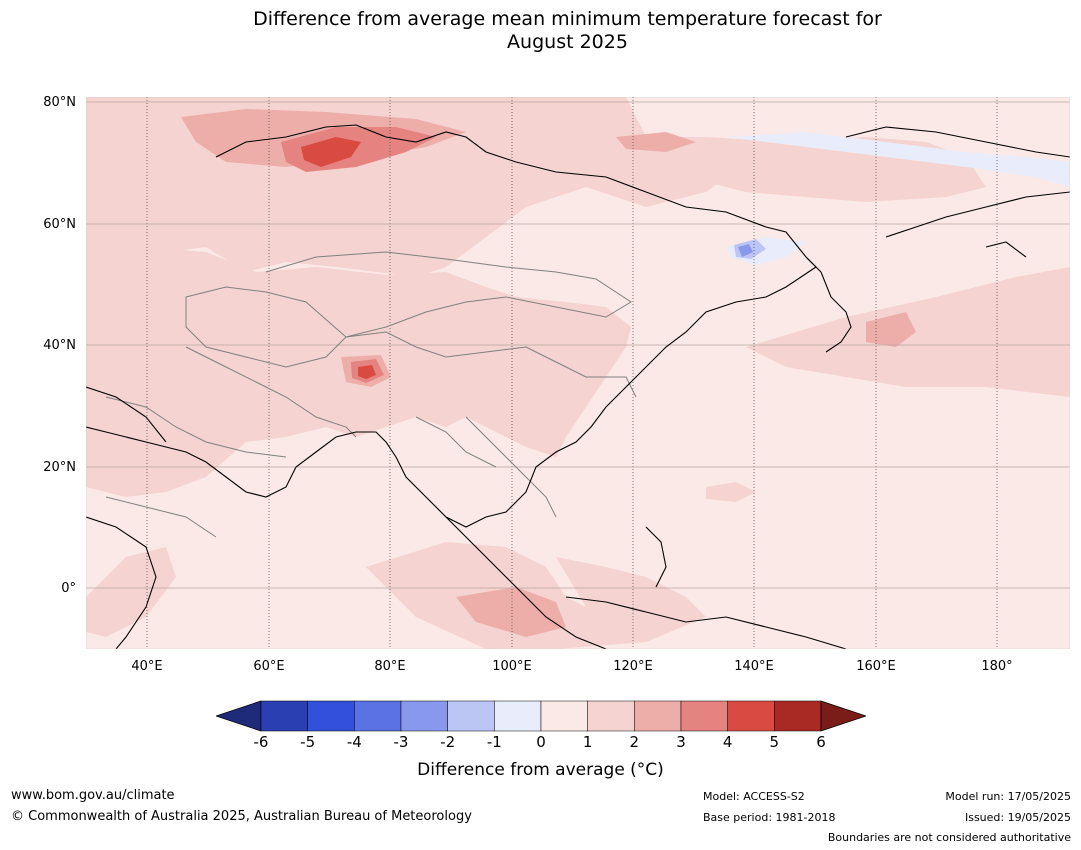  I want to click on footer-base-period: Base period: 1981-2018, so click(769, 817).